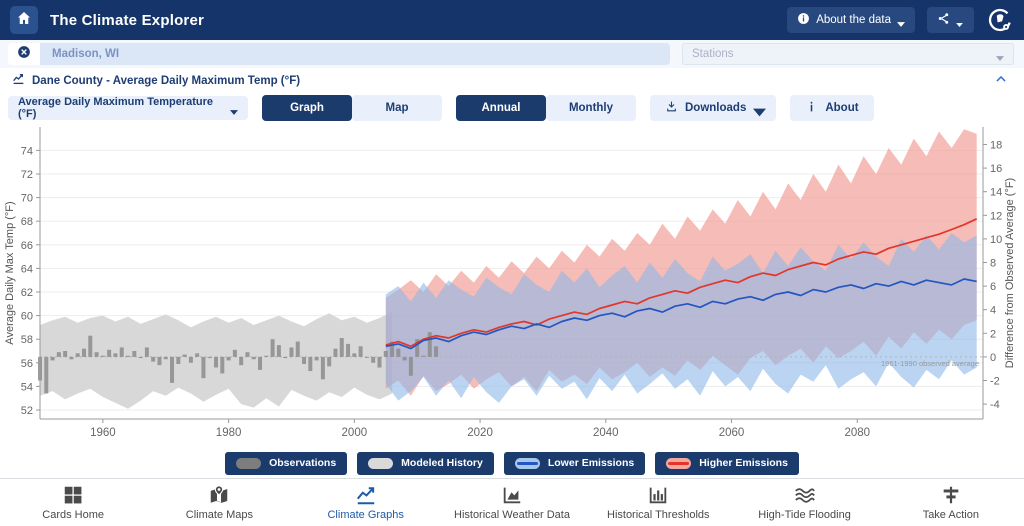 The image size is (1024, 526). I want to click on svg-text: 70, so click(27, 199).